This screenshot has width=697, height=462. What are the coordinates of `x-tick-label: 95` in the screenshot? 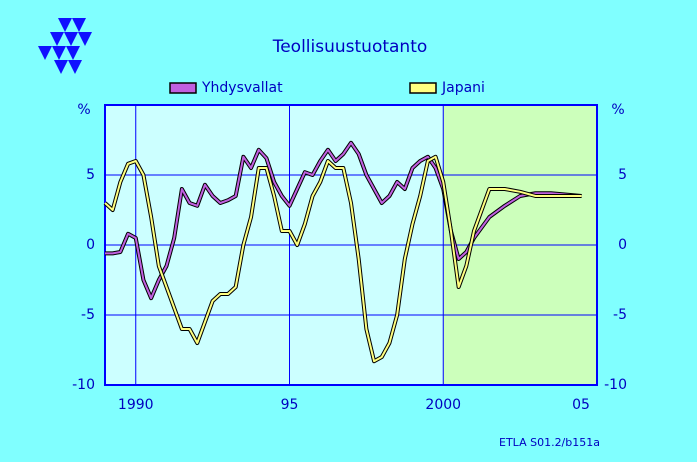 It's located at (290, 405).